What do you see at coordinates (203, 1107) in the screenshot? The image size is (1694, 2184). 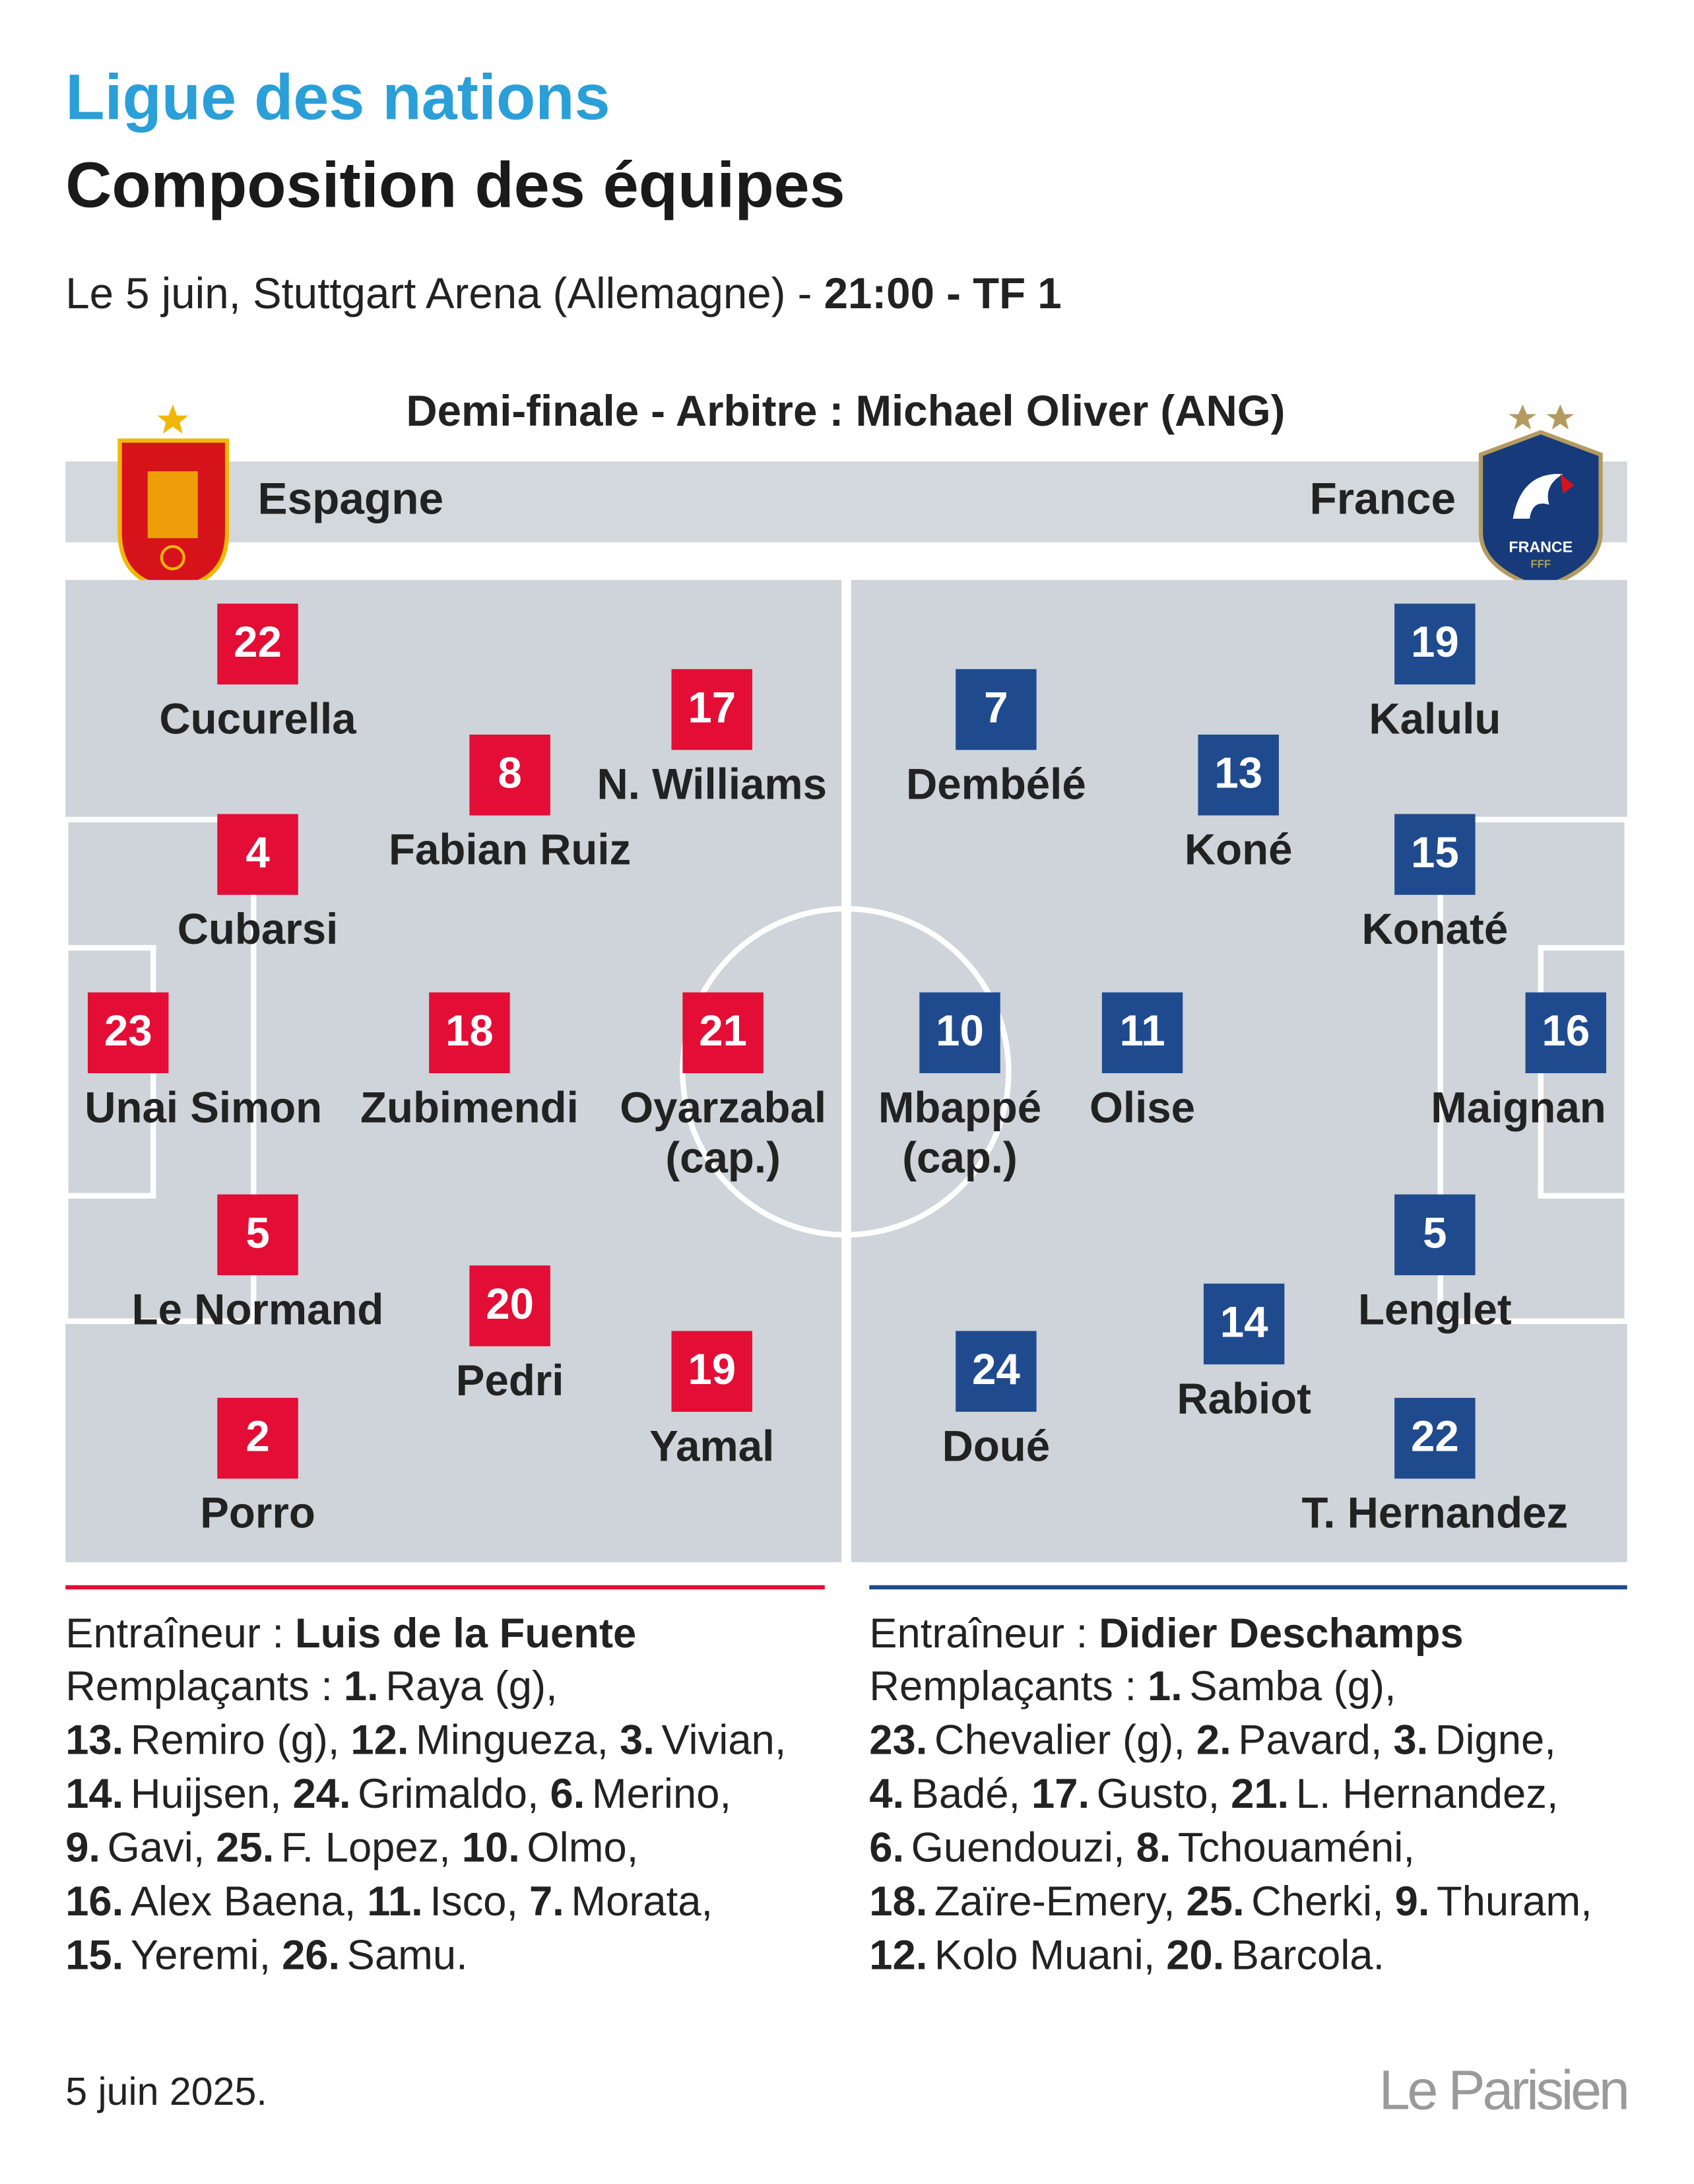 I see `player-name: Unai Simon` at bounding box center [203, 1107].